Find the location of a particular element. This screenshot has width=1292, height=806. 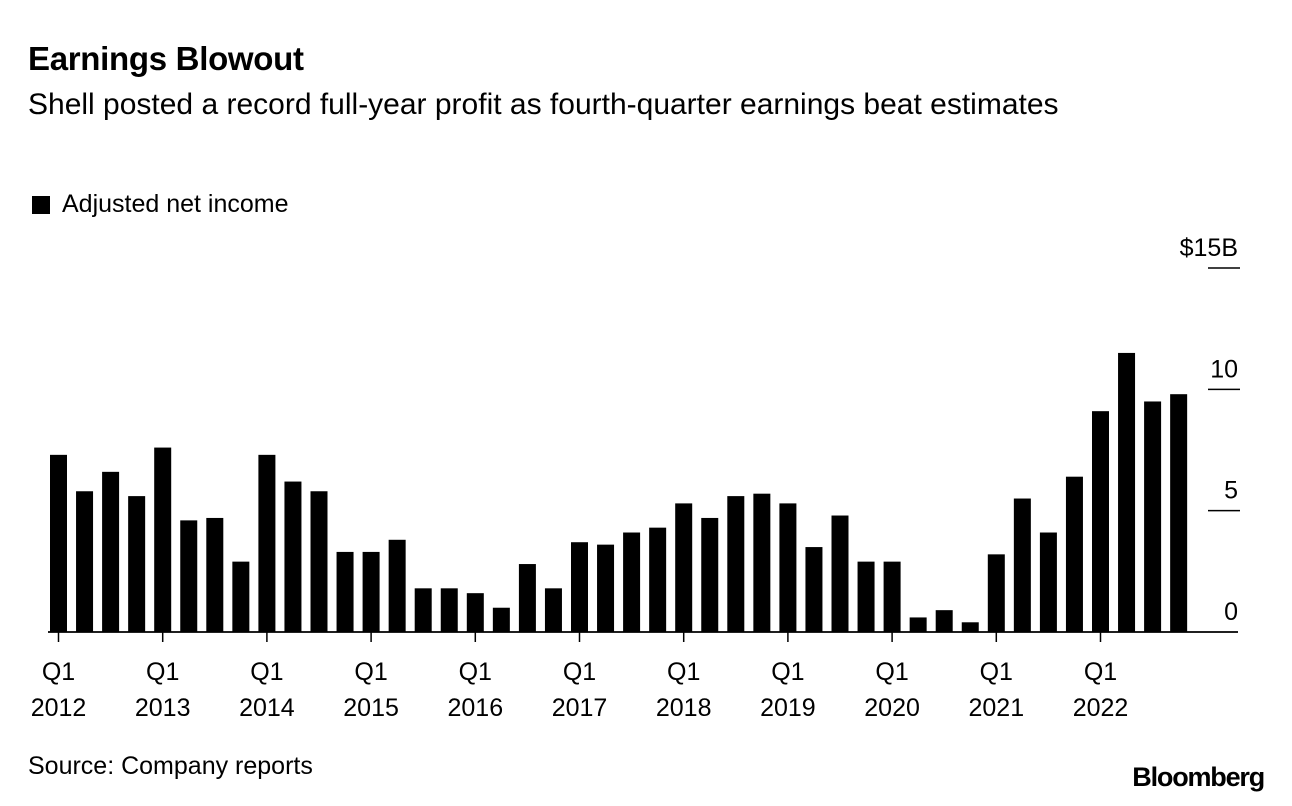

x-tick-label-year: 2021 is located at coordinates (996, 708).